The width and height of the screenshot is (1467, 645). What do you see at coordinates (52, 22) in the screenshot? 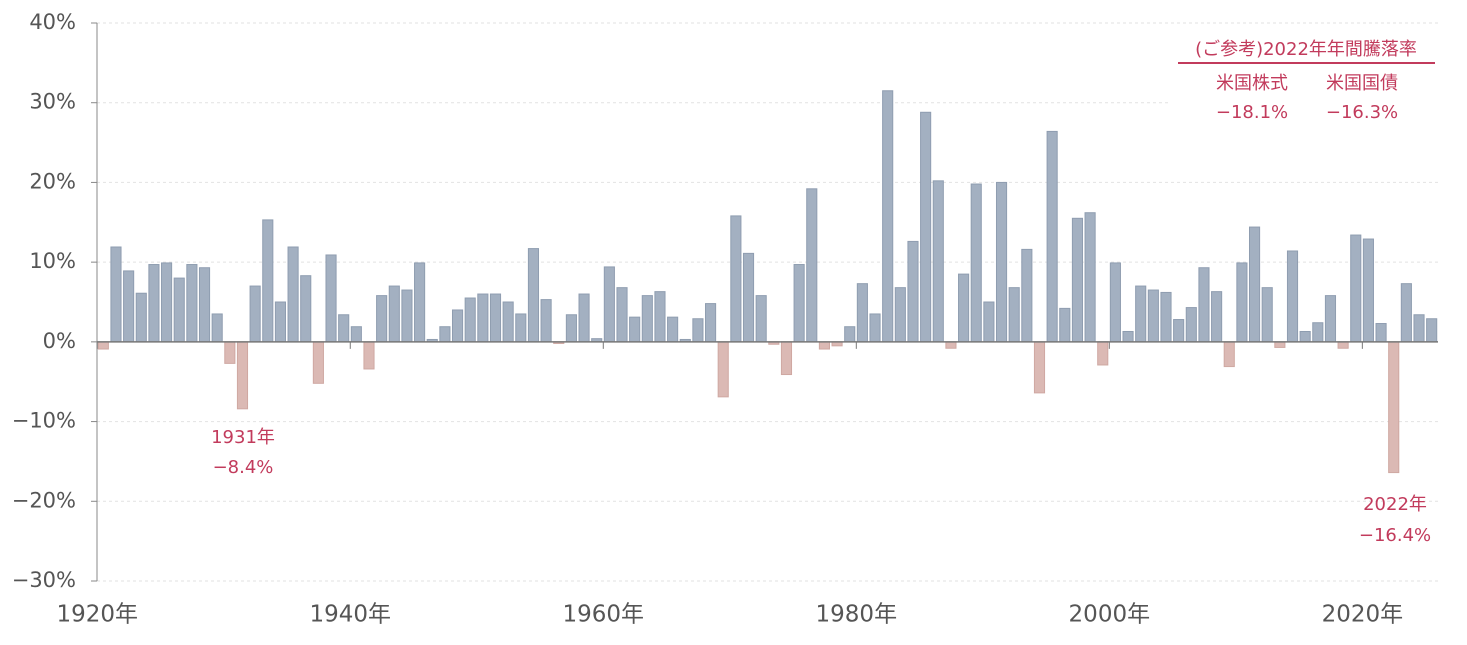
I see `y-tick-label: 40%` at bounding box center [52, 22].